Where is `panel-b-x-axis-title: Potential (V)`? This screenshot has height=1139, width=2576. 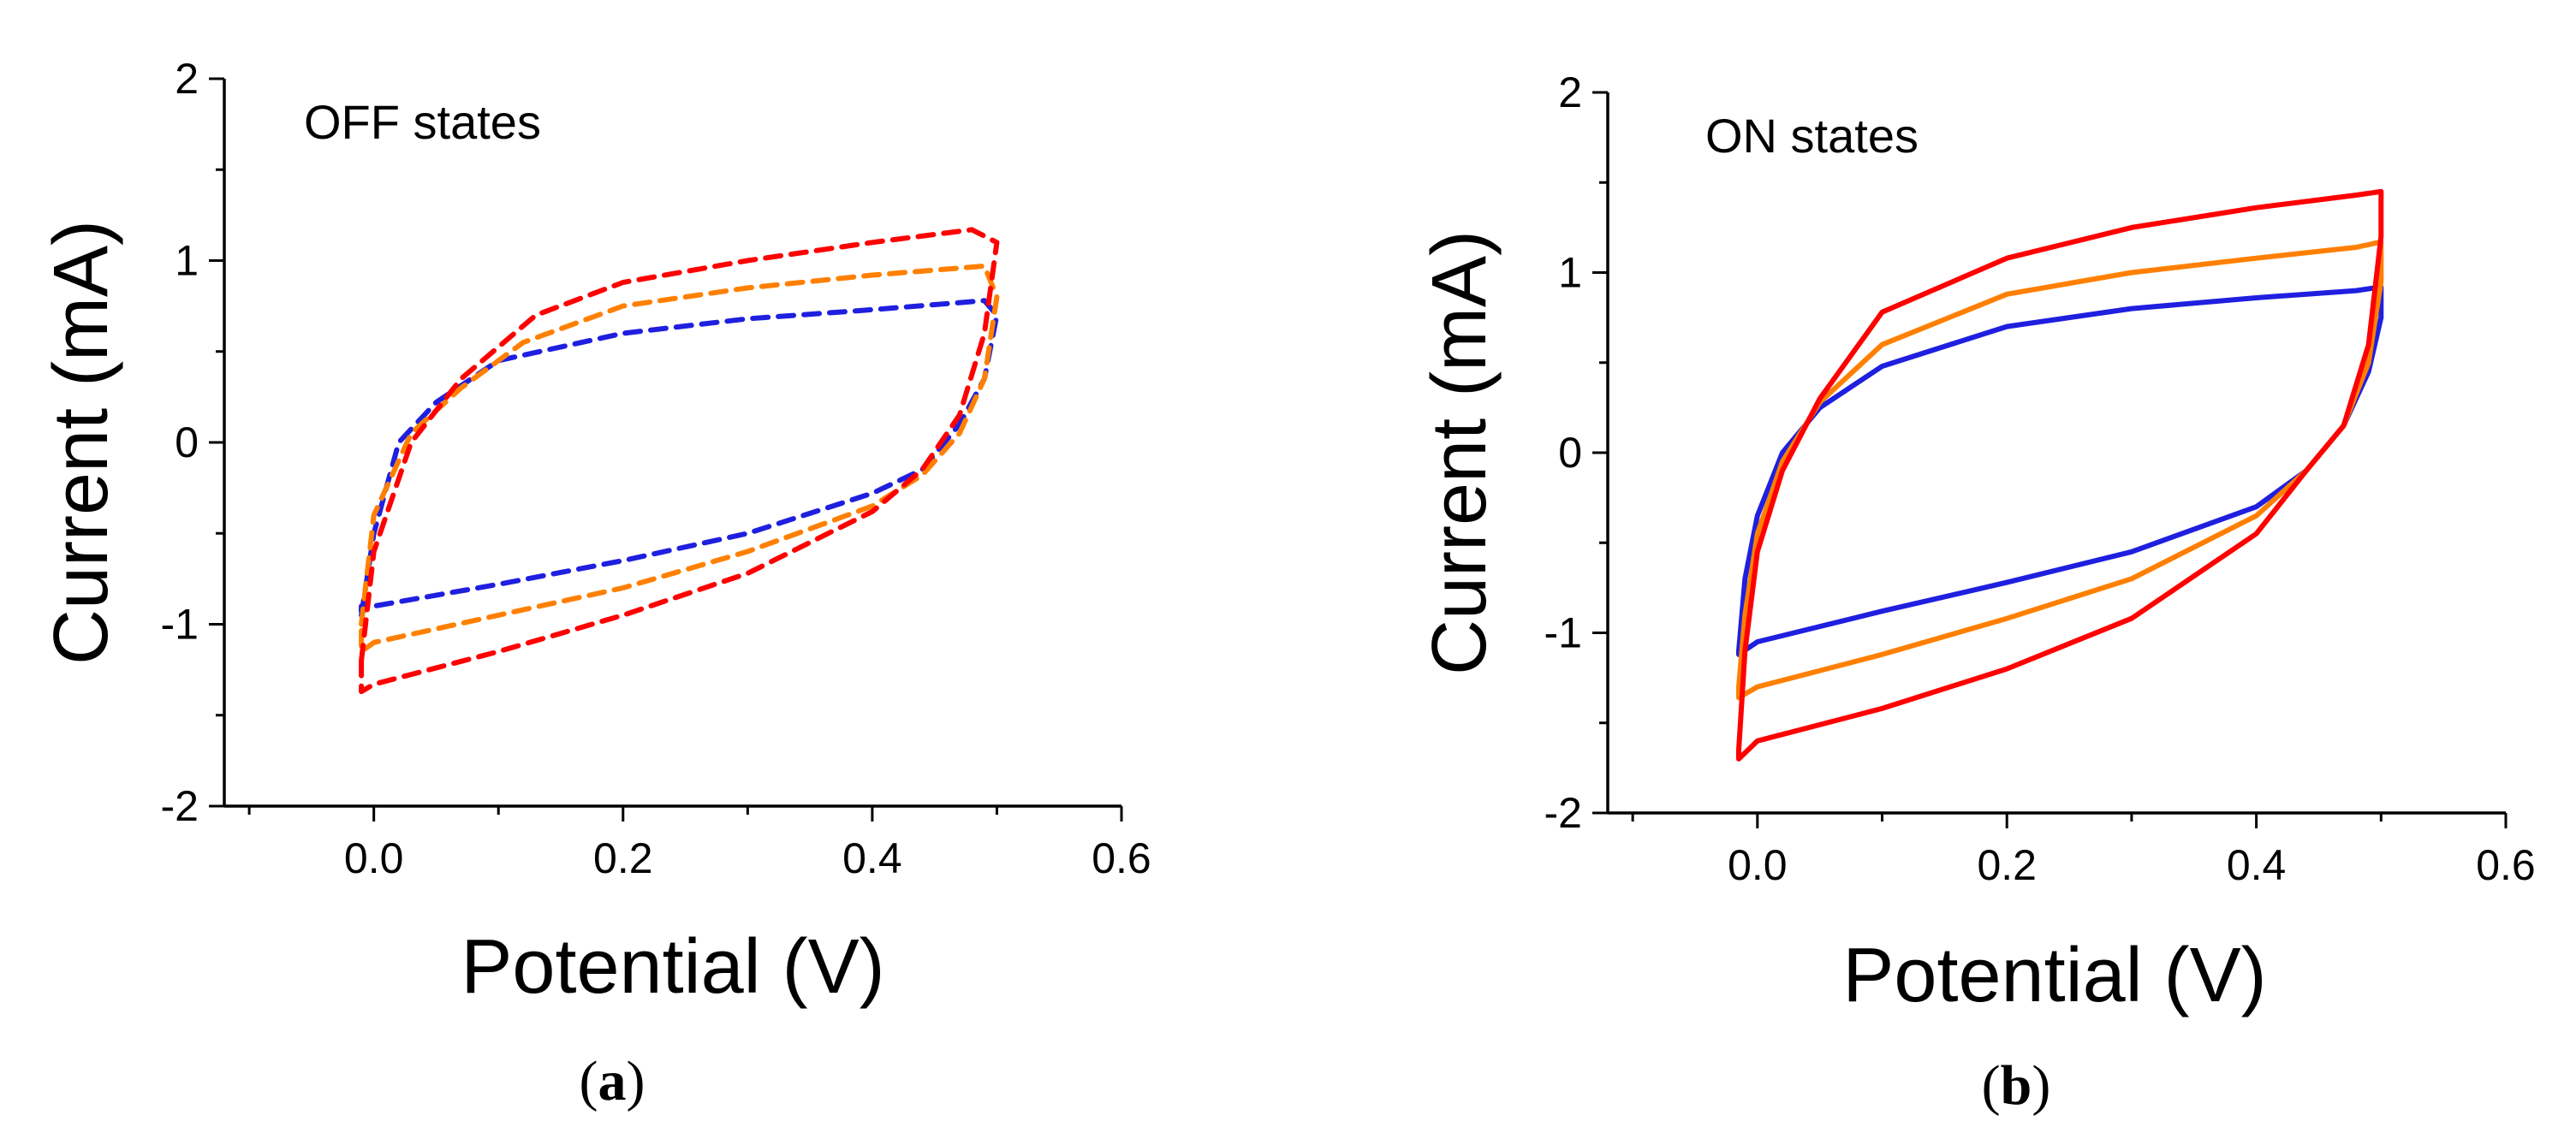 panel-b-x-axis-title: Potential (V) is located at coordinates (2054, 975).